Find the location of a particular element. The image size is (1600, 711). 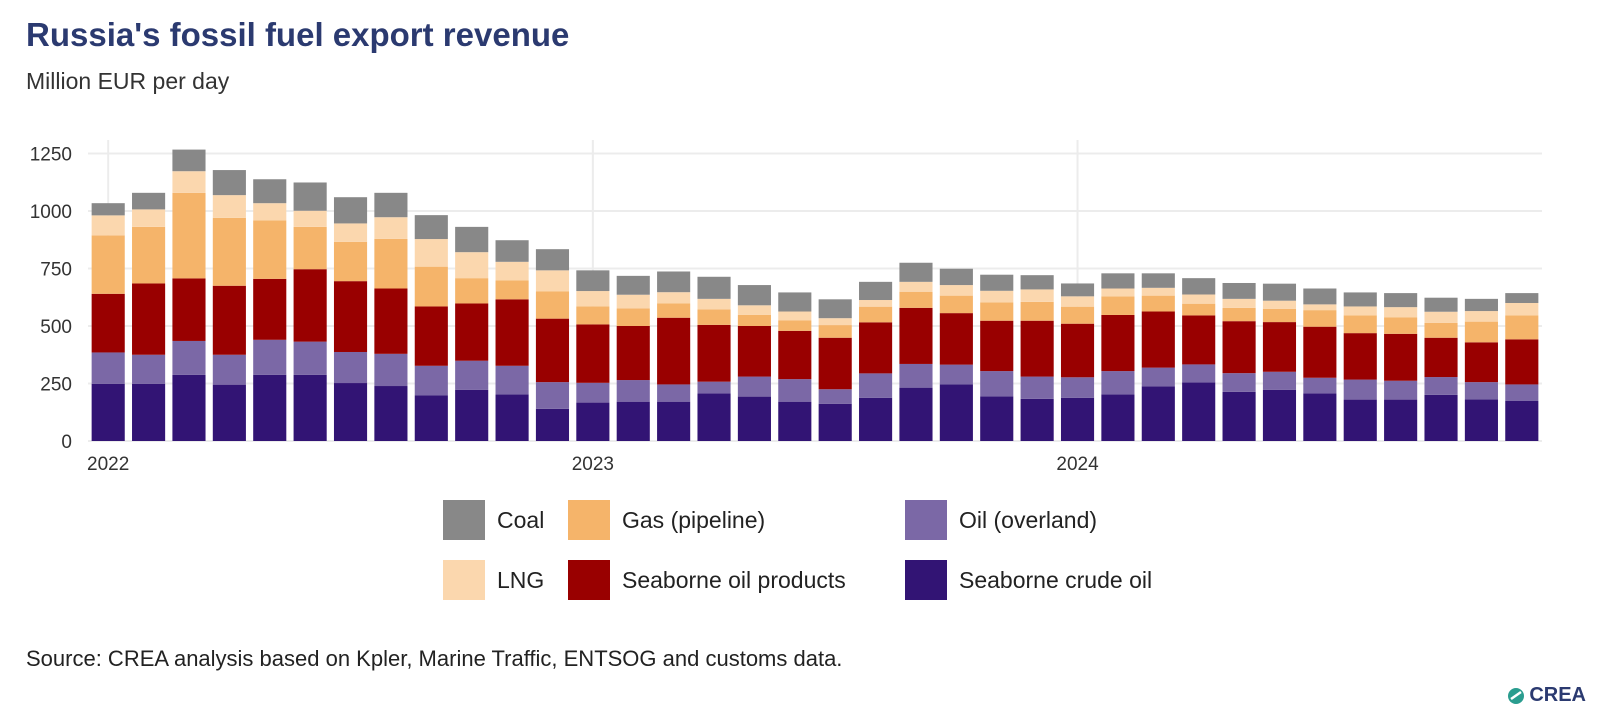

logo-text: CREA is located at coordinates (1557, 695).